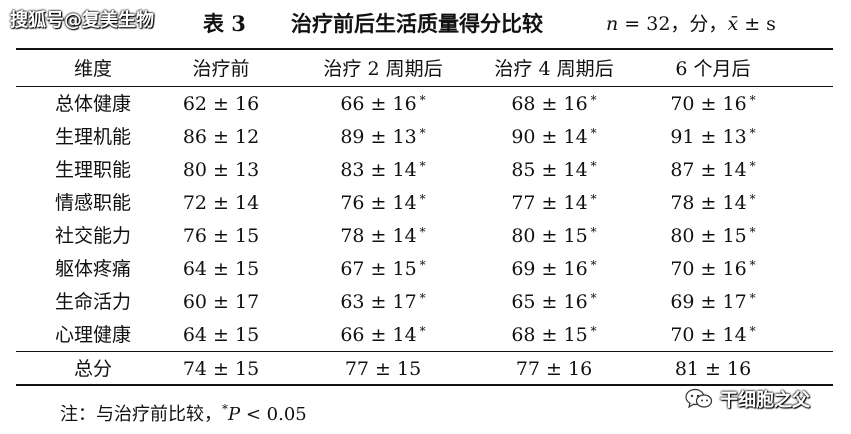 Image resolution: width=851 pixels, height=434 pixels. What do you see at coordinates (82, 20) in the screenshot?
I see `watermark-top: 搜狐号@复美生物` at bounding box center [82, 20].